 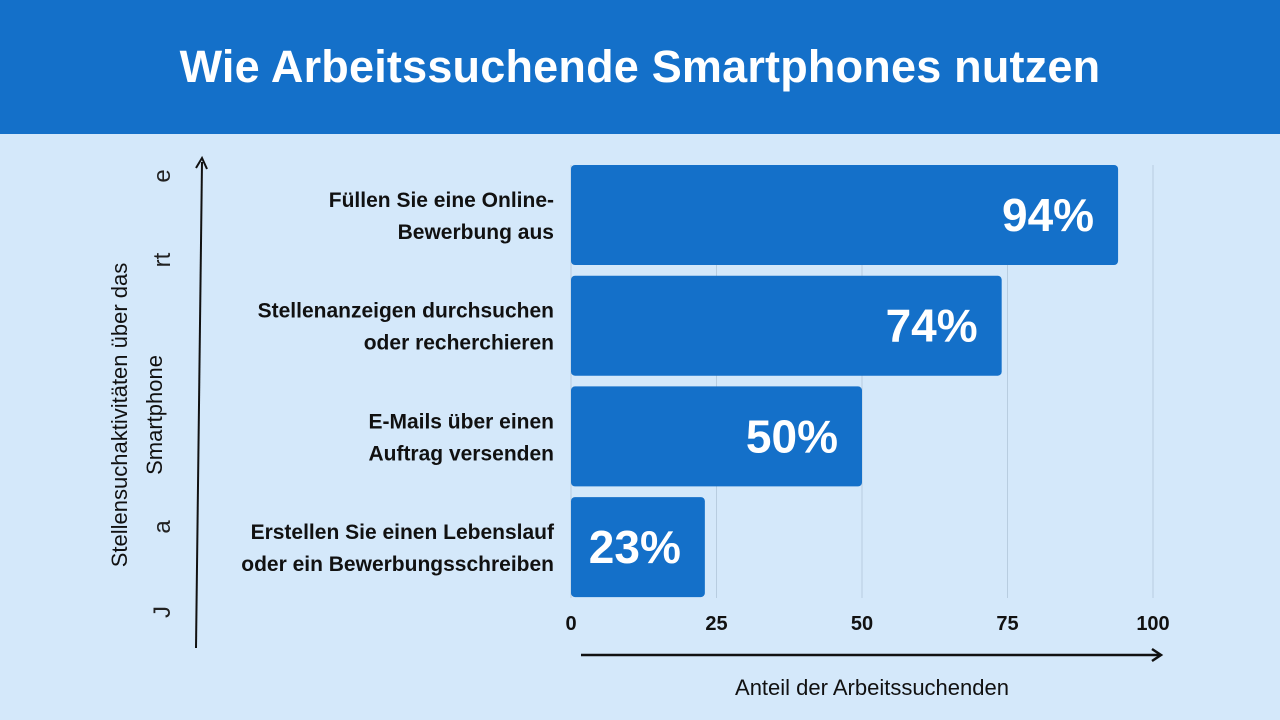 What do you see at coordinates (397, 564) in the screenshot?
I see `category-label: oder ein Bewerbungsschreiben` at bounding box center [397, 564].